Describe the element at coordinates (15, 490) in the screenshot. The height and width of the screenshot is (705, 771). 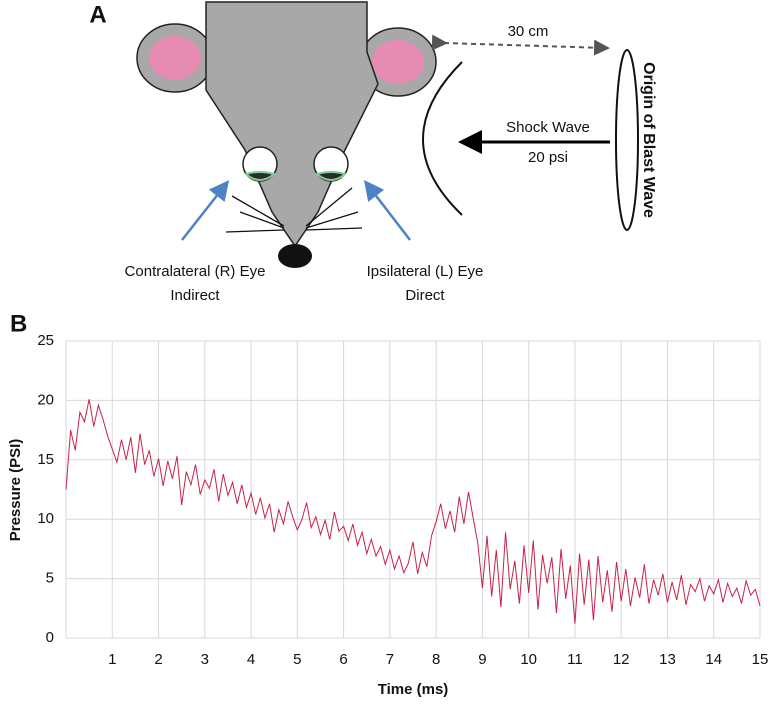
I see `y-axis-title: Pressure (PSI)` at that location.